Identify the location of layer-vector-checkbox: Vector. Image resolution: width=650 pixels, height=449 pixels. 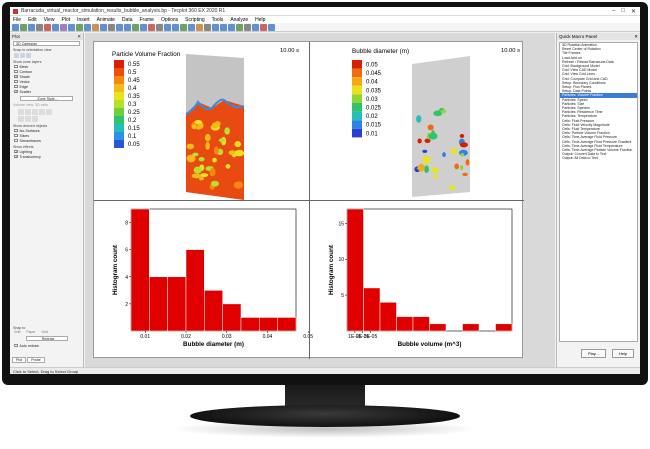
(46, 81).